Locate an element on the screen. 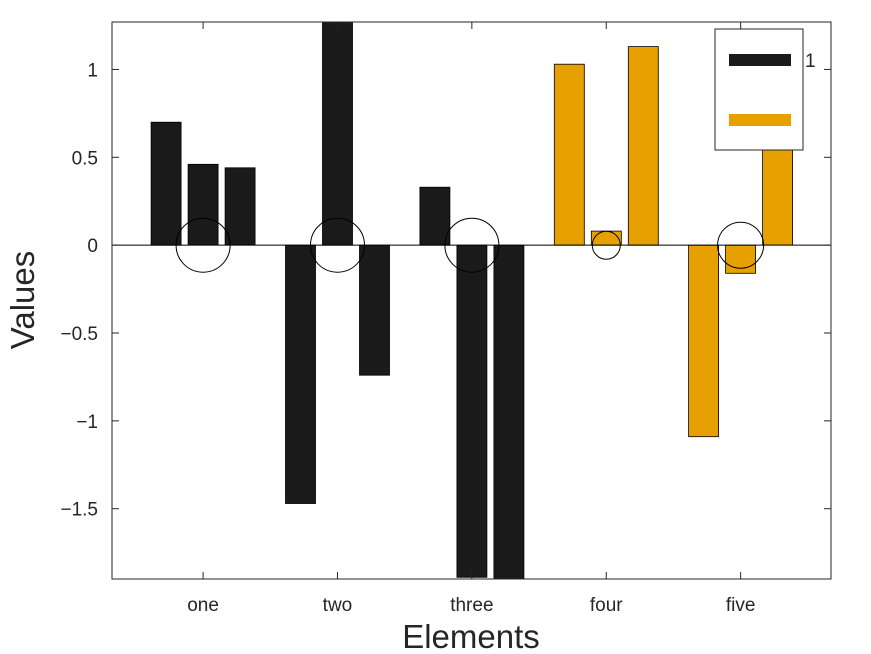 The height and width of the screenshot is (654, 871). x-axis-title: Elements is located at coordinates (471, 636).